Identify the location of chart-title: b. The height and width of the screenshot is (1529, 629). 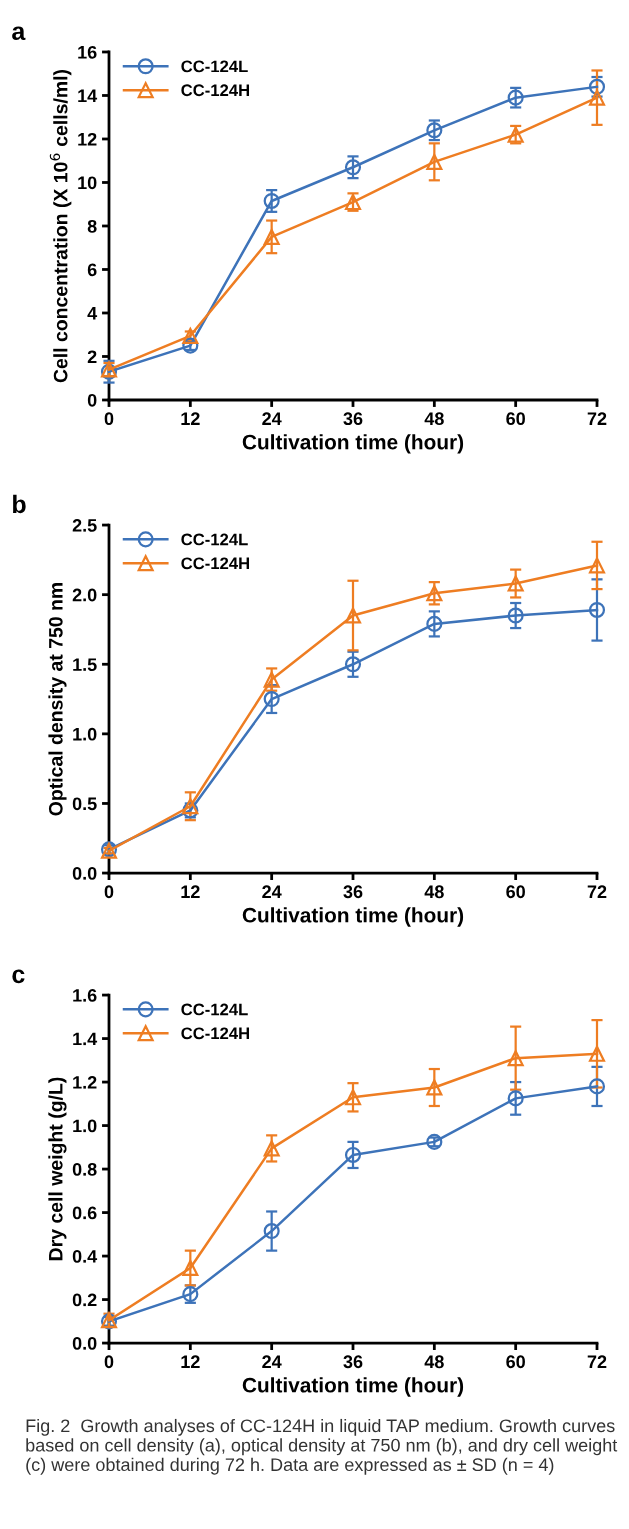
(19, 504).